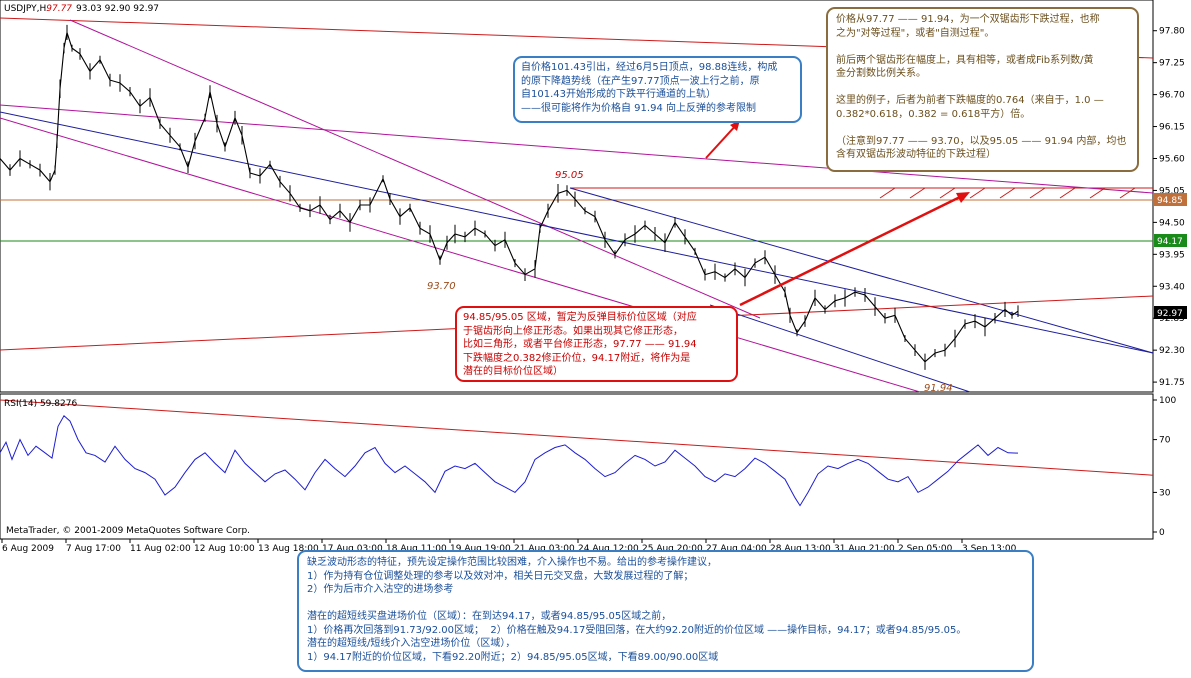 The height and width of the screenshot is (678, 1191). I want to click on price-label-95-05: 95.05, so click(569, 175).